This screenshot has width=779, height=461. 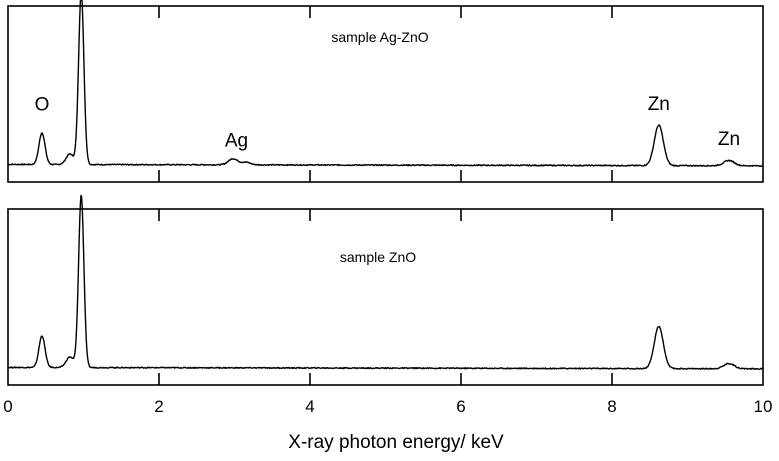 I want to click on x-tick-label: 2, so click(x=158, y=406).